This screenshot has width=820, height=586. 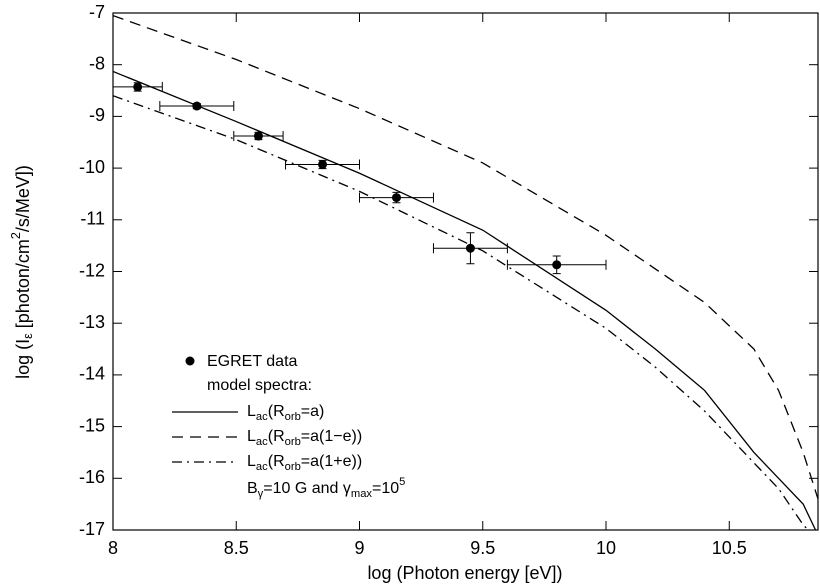 I want to click on subscript: ε, so click(x=28, y=336).